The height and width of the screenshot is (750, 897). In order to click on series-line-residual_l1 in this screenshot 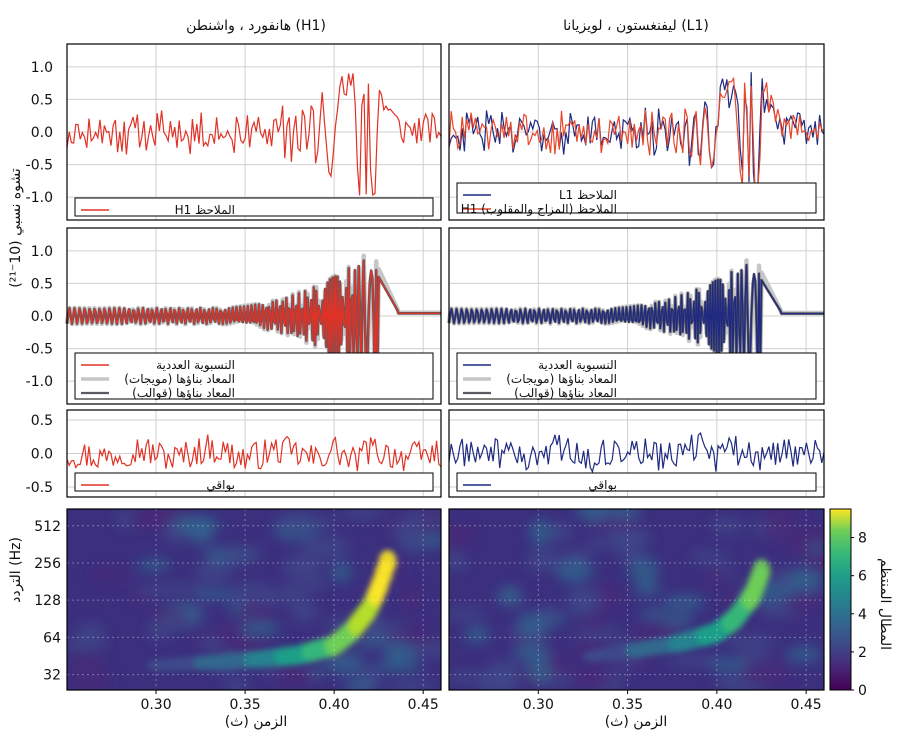, I will do `click(636, 453)`.